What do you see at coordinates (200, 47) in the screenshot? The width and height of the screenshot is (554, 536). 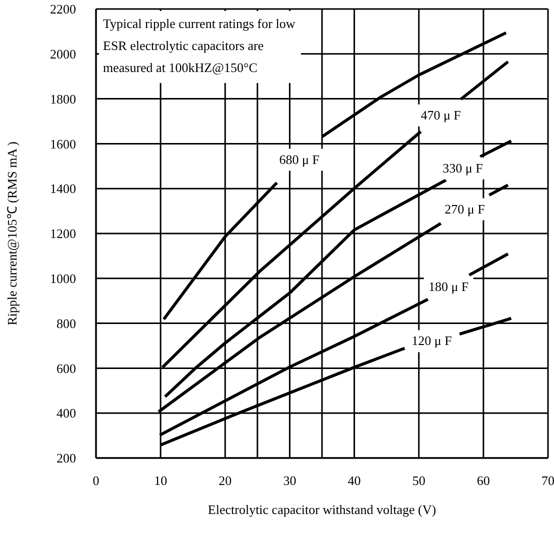 I see `annotation: Typical ripple current ratings for low ESR electrolytic capacitors are measured at 100kHZ@150°C` at bounding box center [200, 47].